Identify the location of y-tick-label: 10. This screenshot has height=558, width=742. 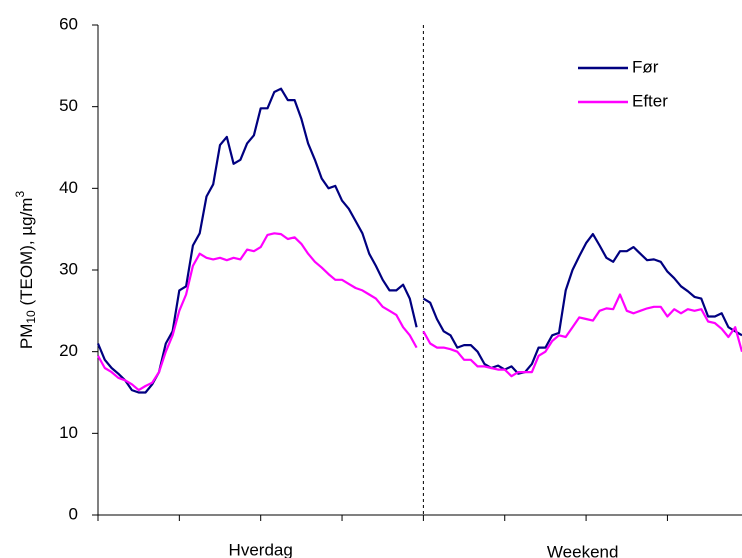
(68, 432).